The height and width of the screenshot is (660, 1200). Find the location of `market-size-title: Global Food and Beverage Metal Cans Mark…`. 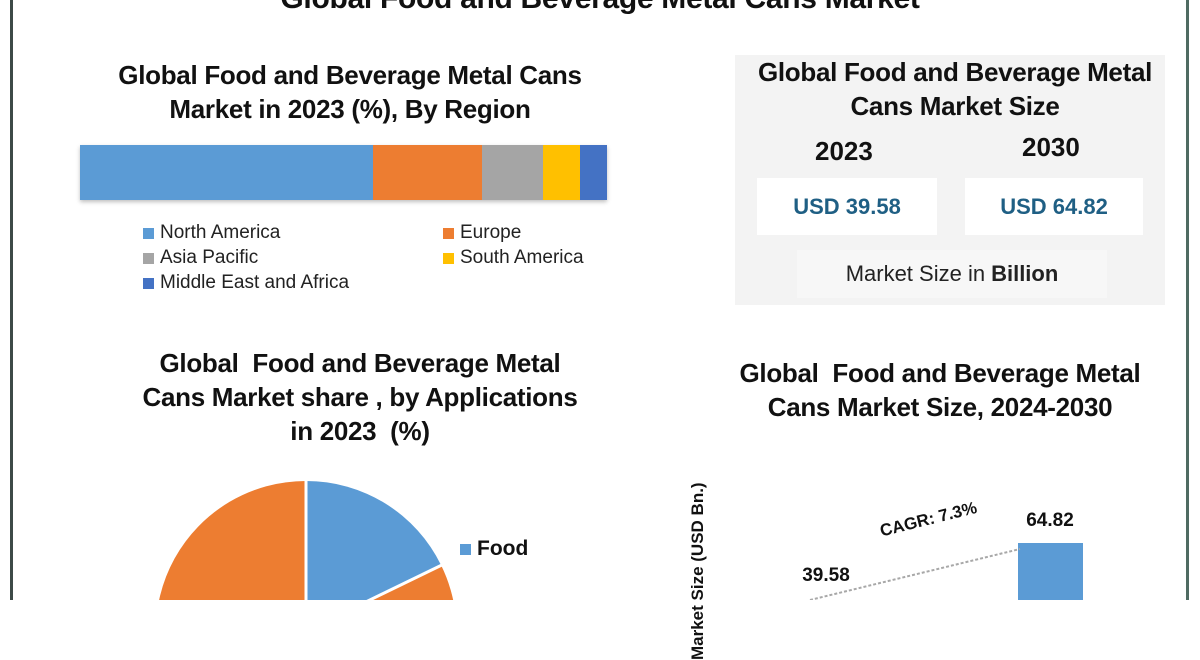

market-size-title: Global Food and Beverage Metal Cans Mark… is located at coordinates (955, 89).